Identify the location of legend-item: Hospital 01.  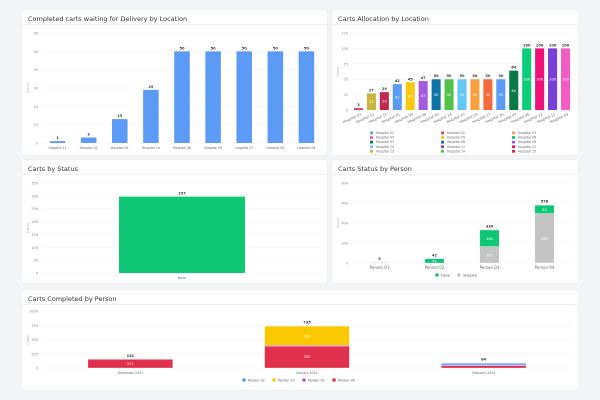
(385, 133).